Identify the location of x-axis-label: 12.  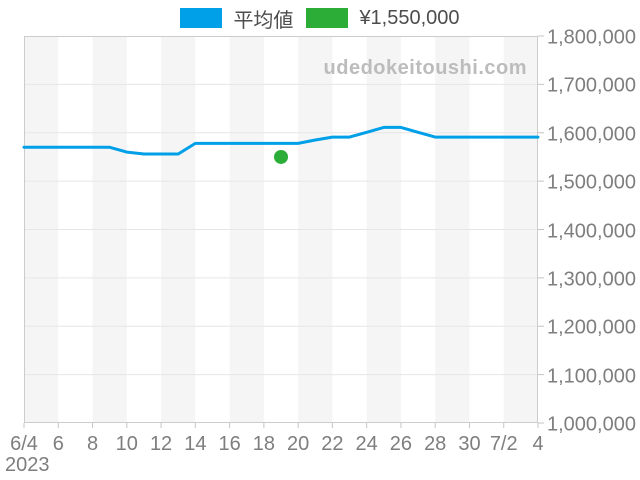
(161, 444).